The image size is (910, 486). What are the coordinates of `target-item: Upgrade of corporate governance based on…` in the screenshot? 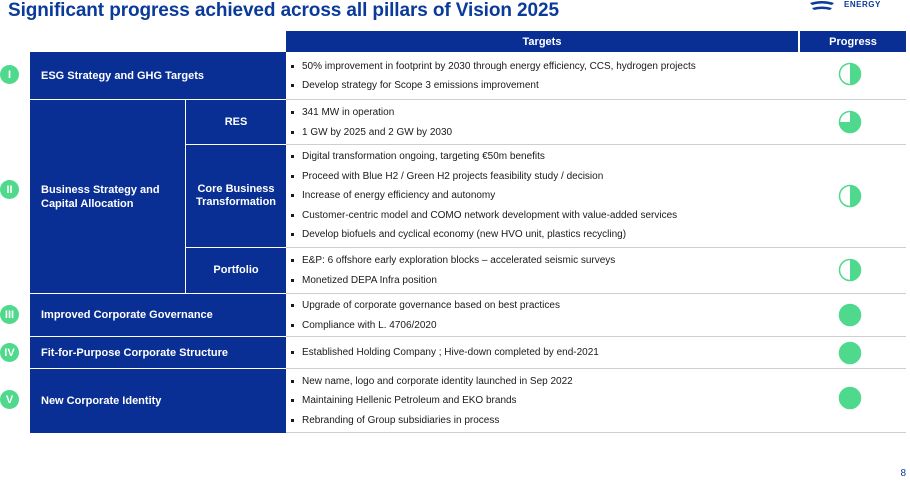 It's located at (544, 306).